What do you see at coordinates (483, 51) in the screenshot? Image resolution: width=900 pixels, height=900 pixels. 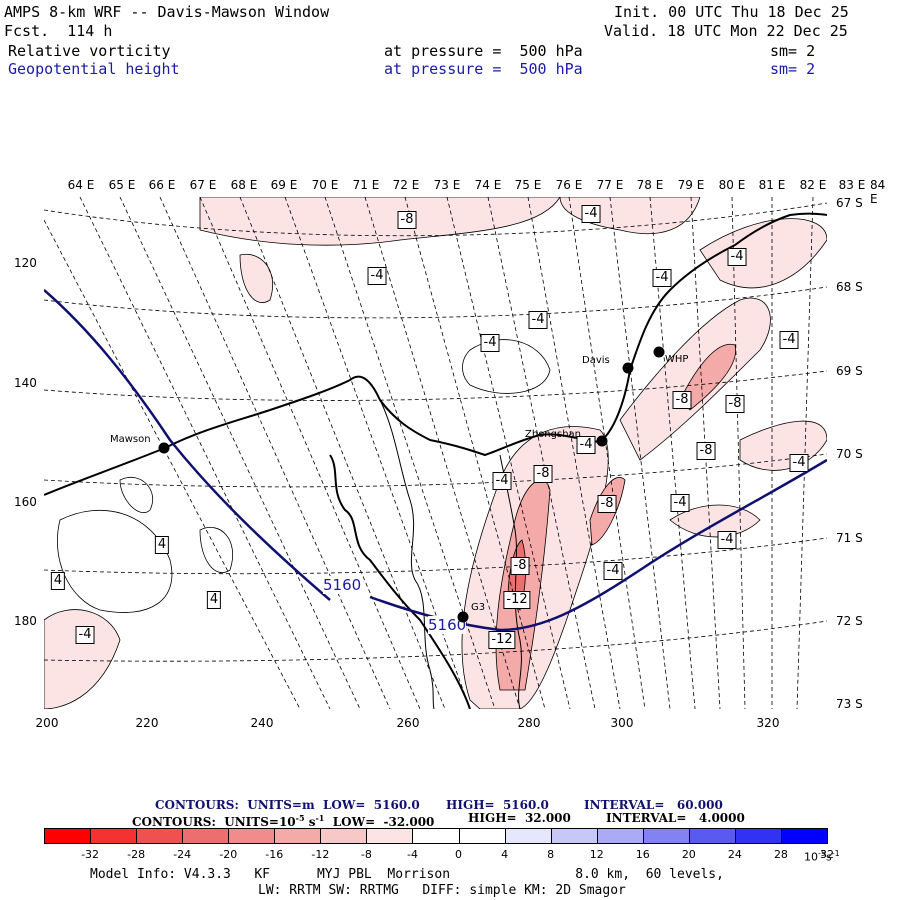 I see `field1-level: at pressure = 500 hPa` at bounding box center [483, 51].